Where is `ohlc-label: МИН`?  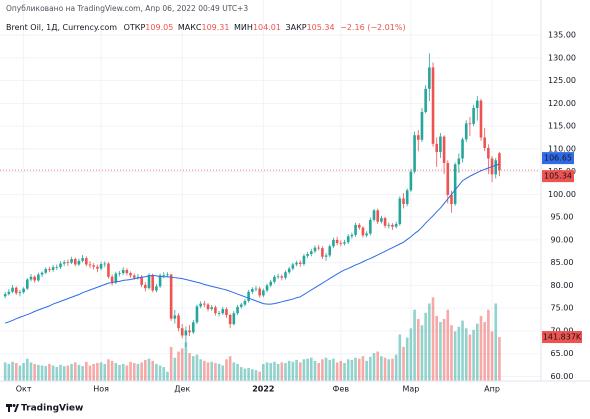
ohlc-label: МИН is located at coordinates (243, 27).